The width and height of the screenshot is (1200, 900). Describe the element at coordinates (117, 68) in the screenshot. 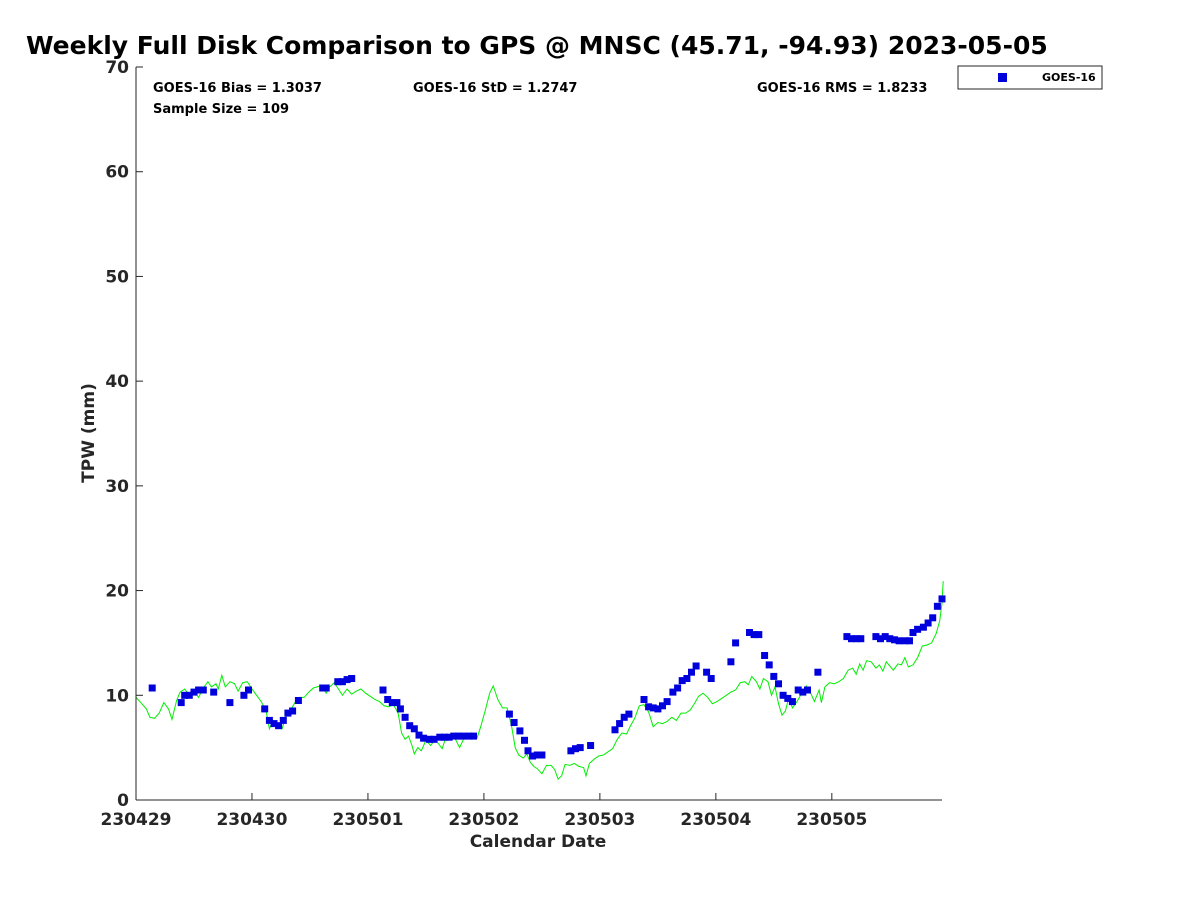

I see `y-tick-label: 70` at that location.